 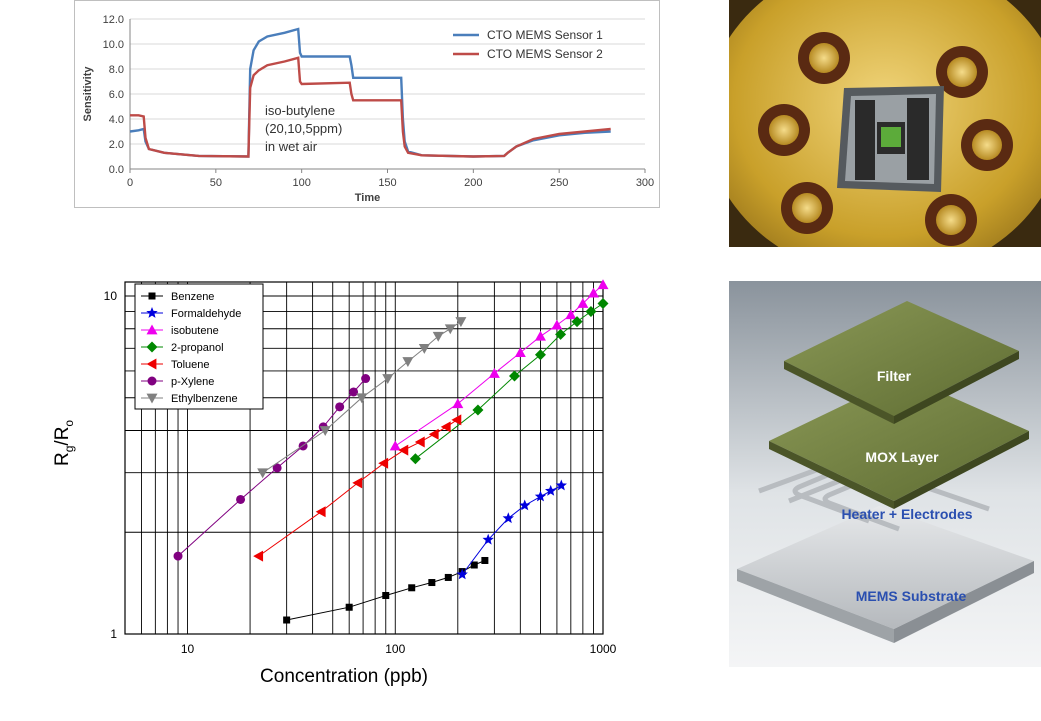 I want to click on filter-label: Filter, so click(x=894, y=376).